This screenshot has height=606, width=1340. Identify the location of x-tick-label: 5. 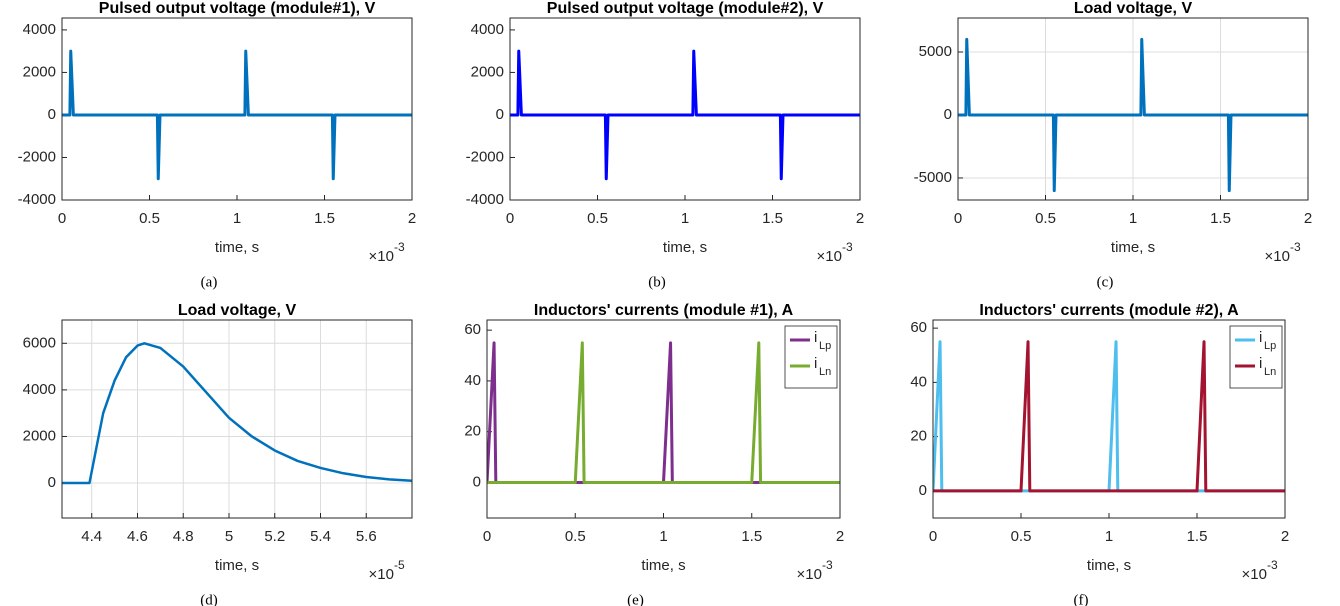
(229, 536).